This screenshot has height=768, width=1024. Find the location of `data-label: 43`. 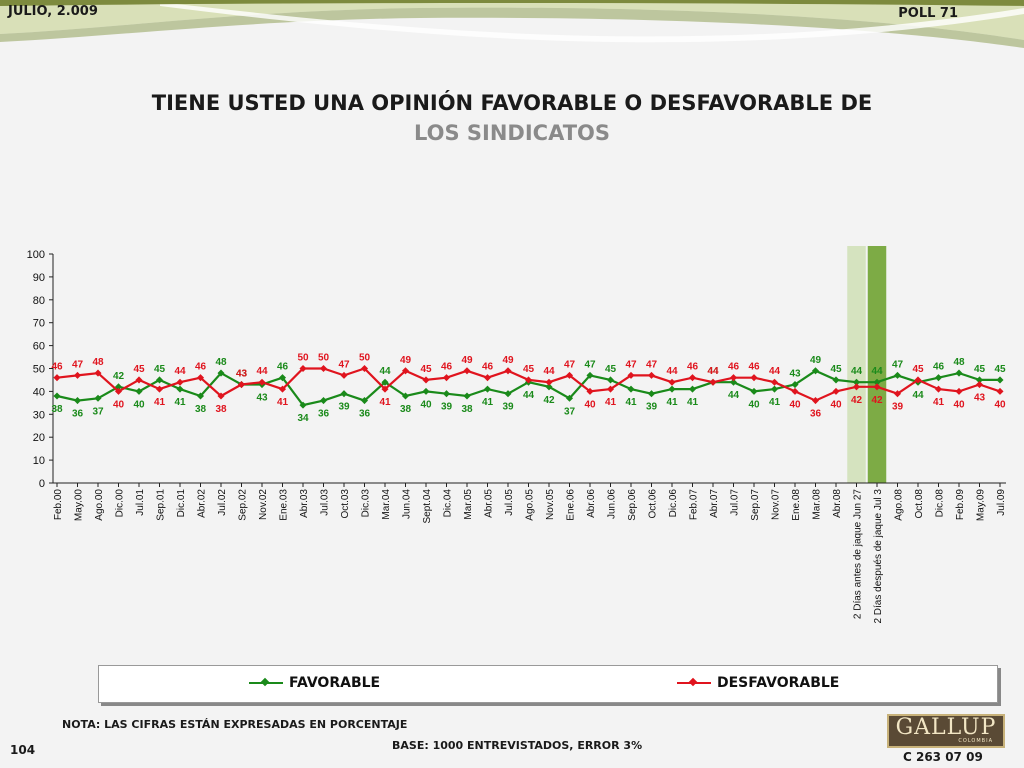

data-label: 43 is located at coordinates (242, 374).